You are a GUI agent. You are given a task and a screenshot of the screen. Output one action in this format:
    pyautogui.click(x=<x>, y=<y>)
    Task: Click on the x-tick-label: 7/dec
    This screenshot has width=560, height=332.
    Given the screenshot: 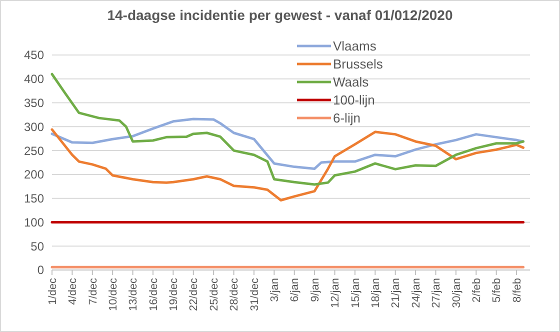 What is the action you would take?
    pyautogui.click(x=93, y=291)
    